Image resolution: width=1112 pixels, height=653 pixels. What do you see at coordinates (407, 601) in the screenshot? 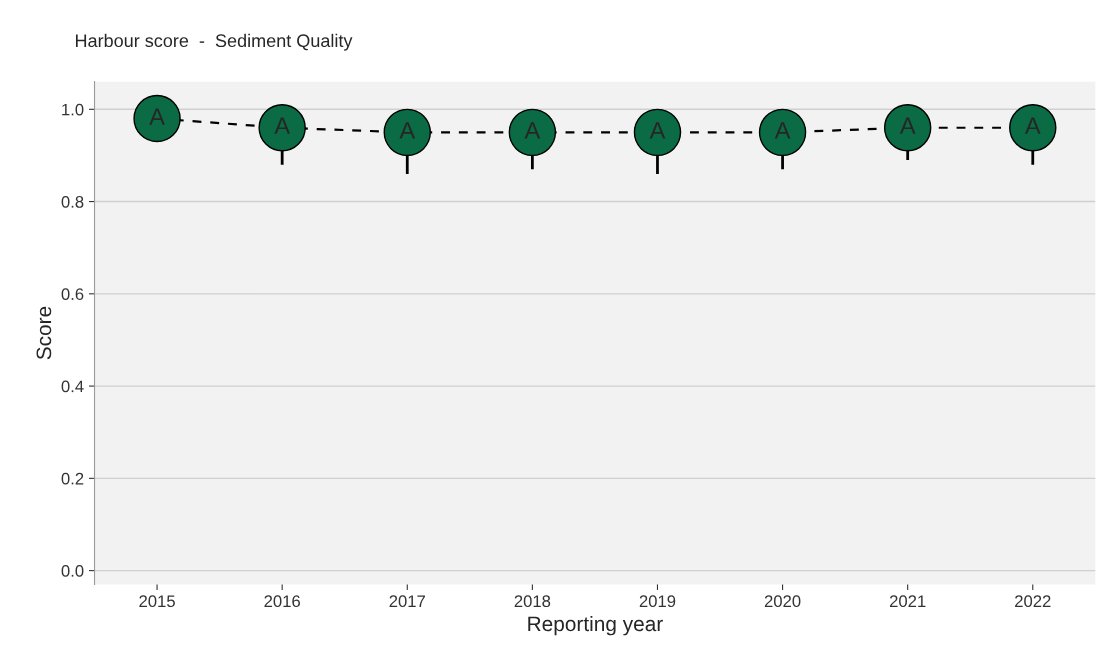
I see `x-tick-label: 2017` at bounding box center [407, 601].